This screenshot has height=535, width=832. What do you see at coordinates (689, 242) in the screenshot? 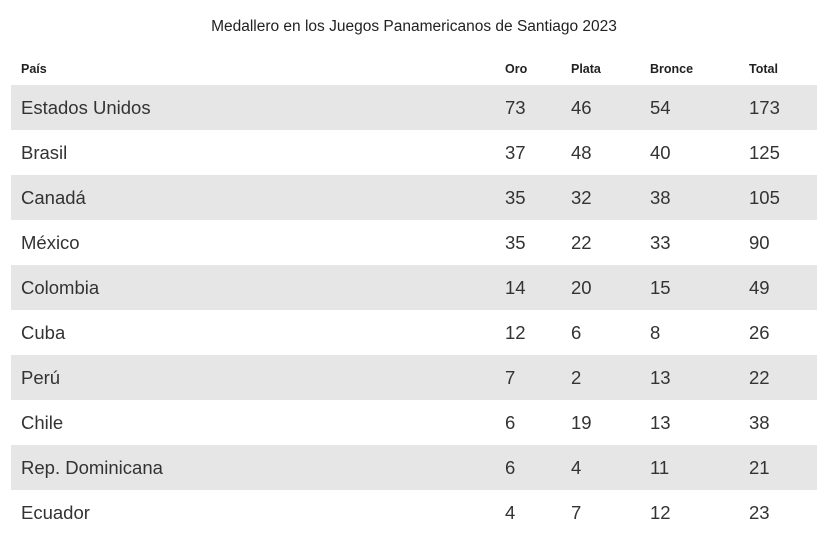
I see `bronze-cell: 33` at bounding box center [689, 242].